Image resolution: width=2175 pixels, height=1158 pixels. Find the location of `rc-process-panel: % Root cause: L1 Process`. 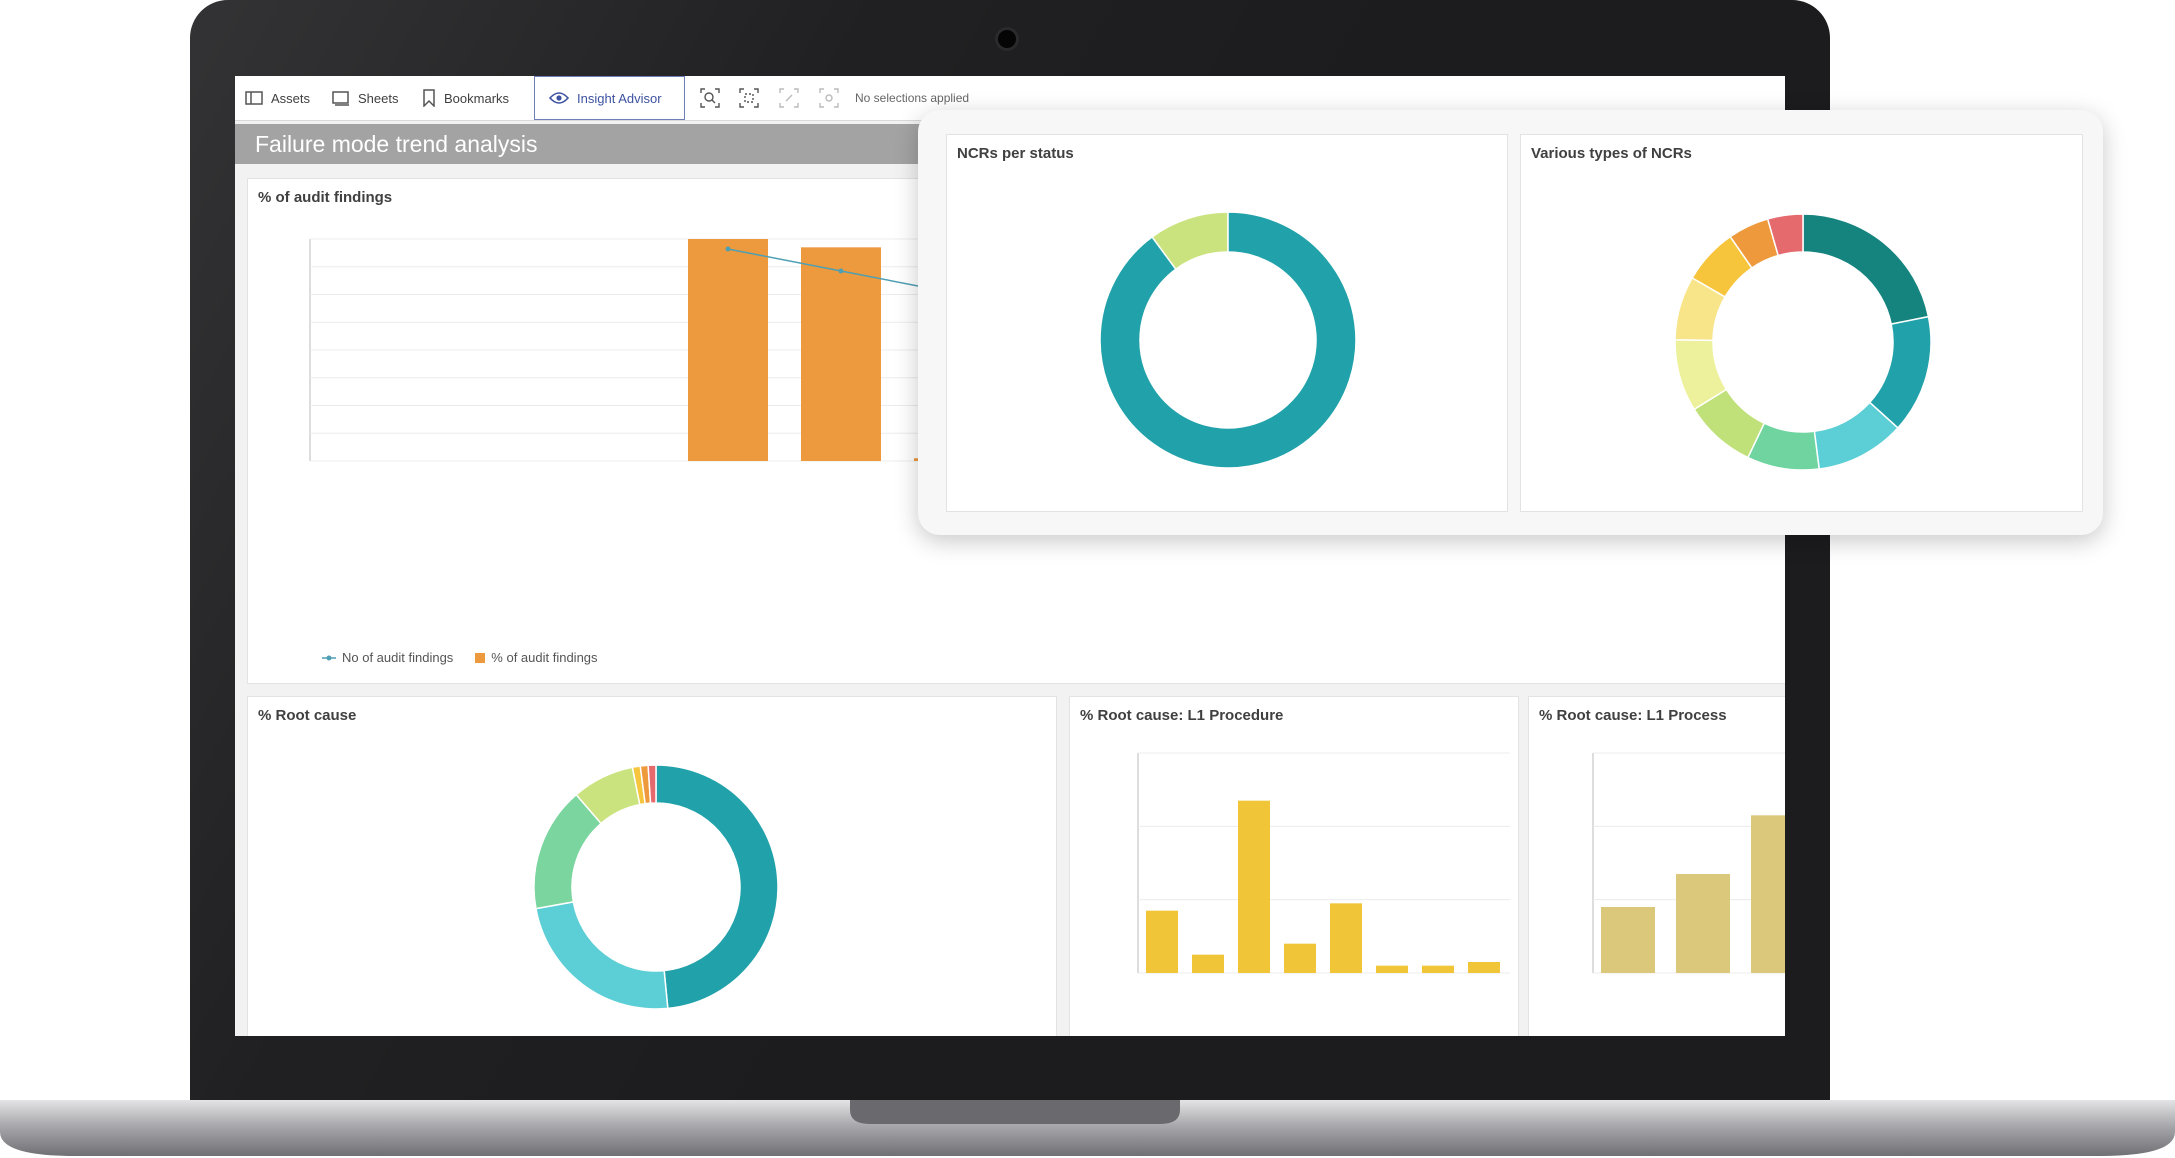

rc-process-panel: % Root cause: L1 Process is located at coordinates (1656, 866).